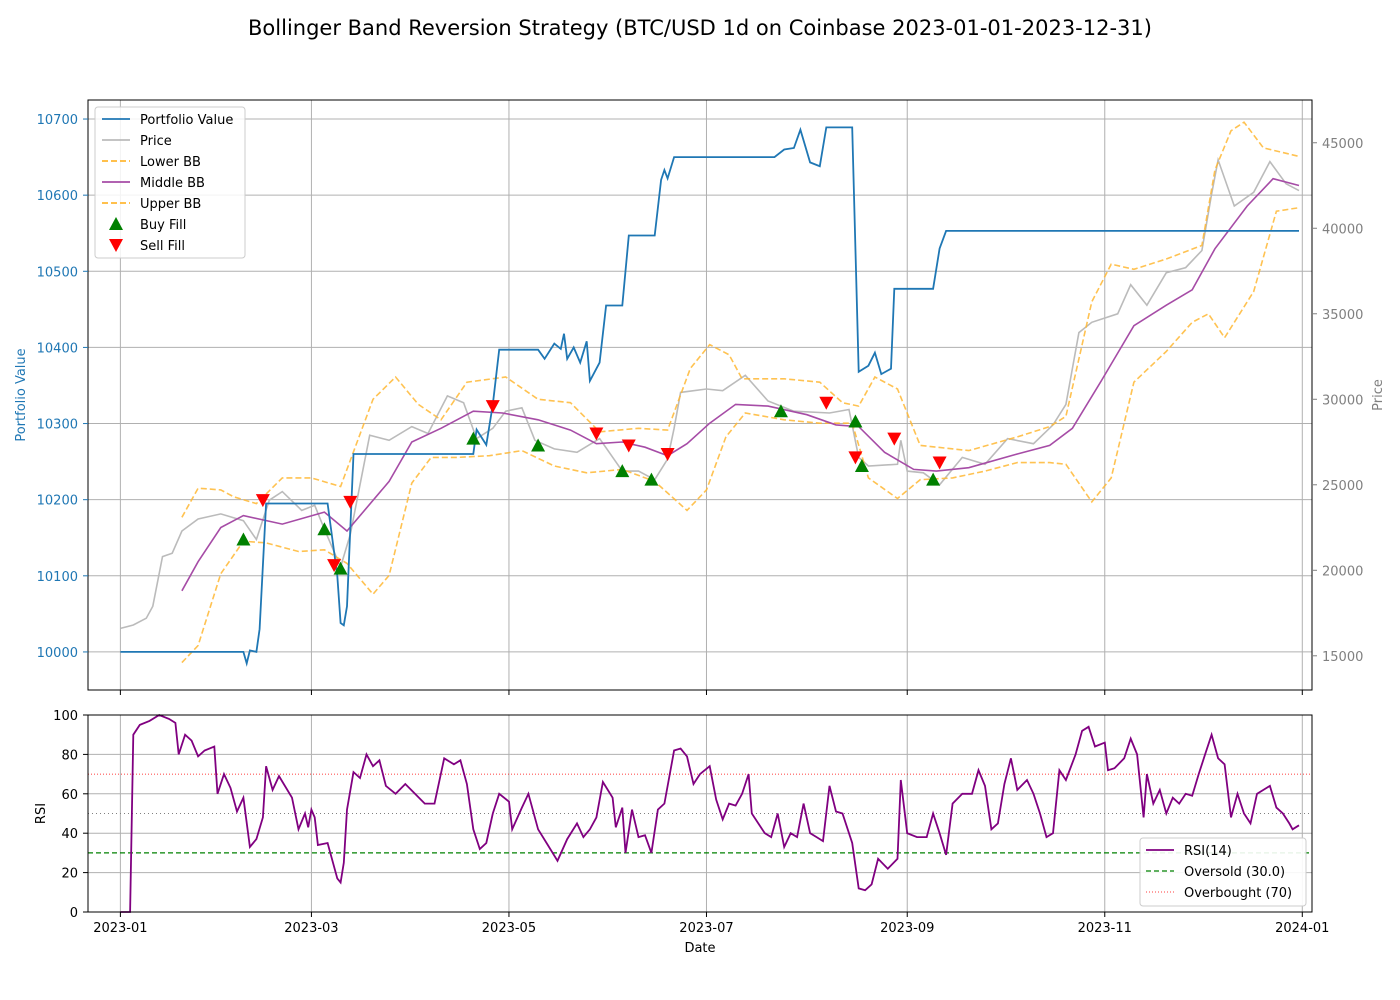 The image size is (1400, 1000). I want to click on left-tick-label: 10300, so click(57, 425).